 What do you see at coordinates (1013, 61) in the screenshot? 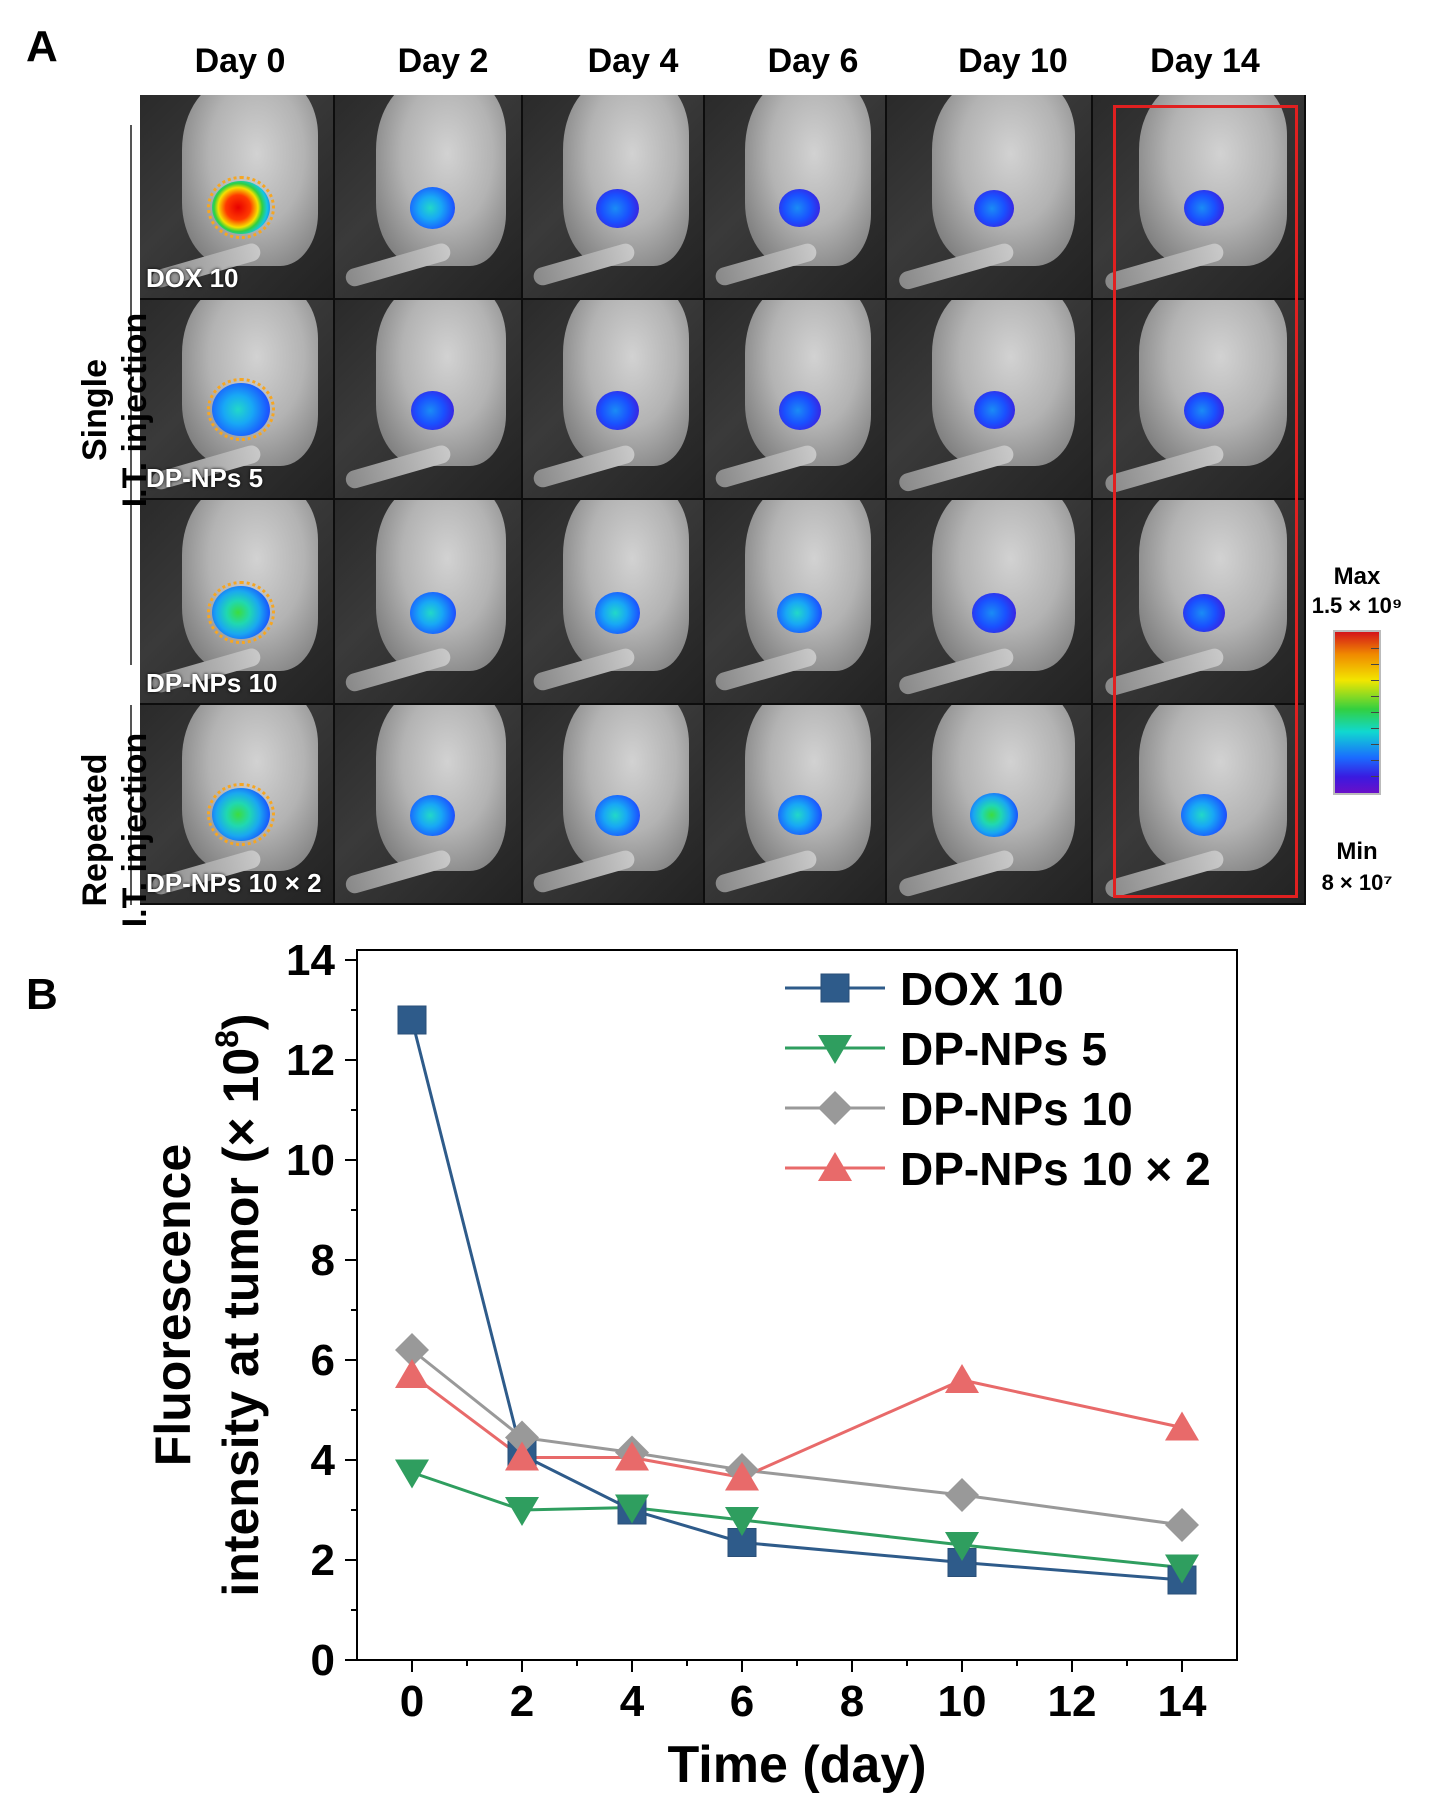
I see `day-label: Day 10` at bounding box center [1013, 61].